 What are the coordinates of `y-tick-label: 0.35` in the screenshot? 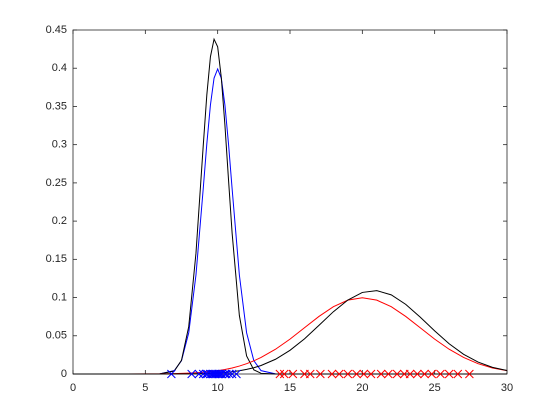 It's located at (56, 106).